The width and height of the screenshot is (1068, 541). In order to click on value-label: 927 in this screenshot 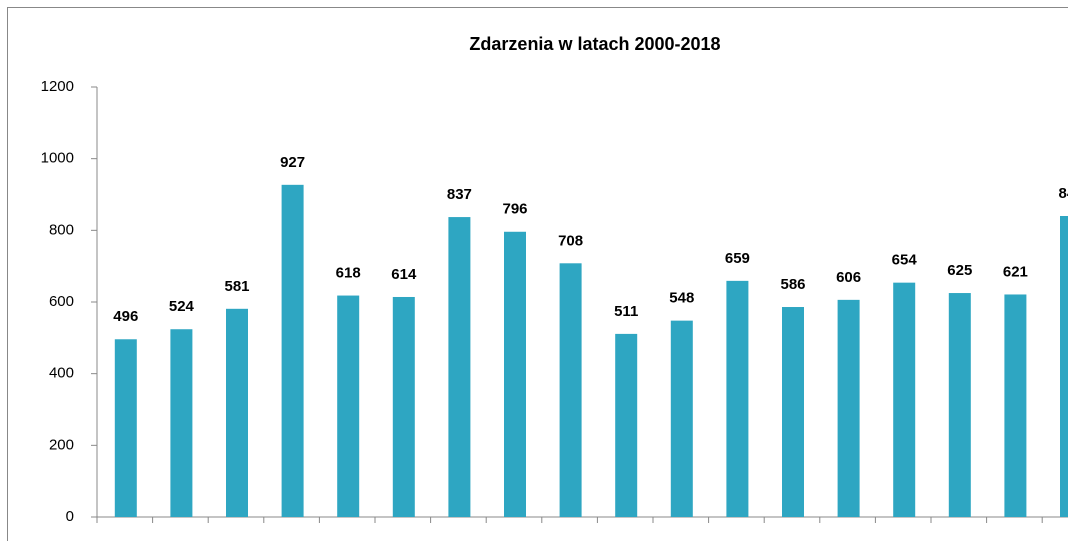, I will do `click(292, 162)`.